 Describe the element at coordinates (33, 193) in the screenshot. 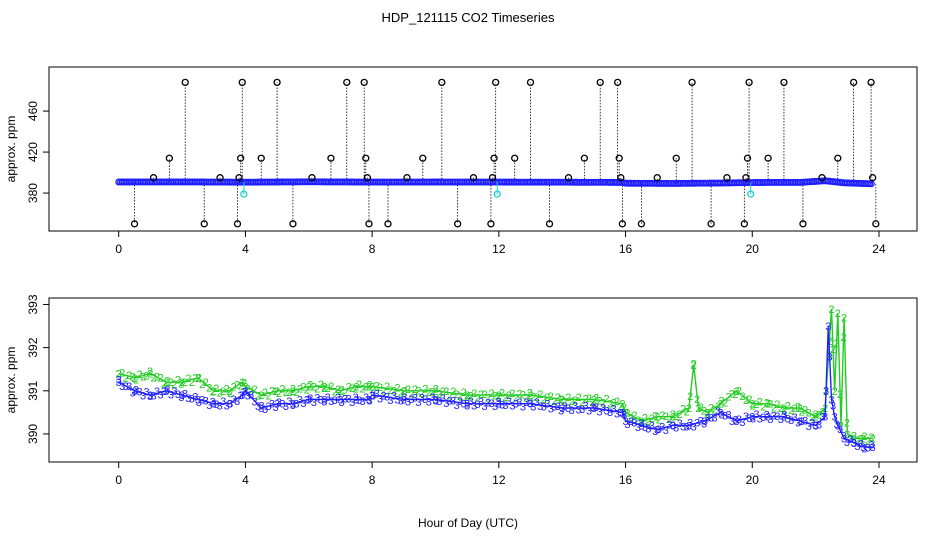

I see `top-y-tick-label: 380` at that location.